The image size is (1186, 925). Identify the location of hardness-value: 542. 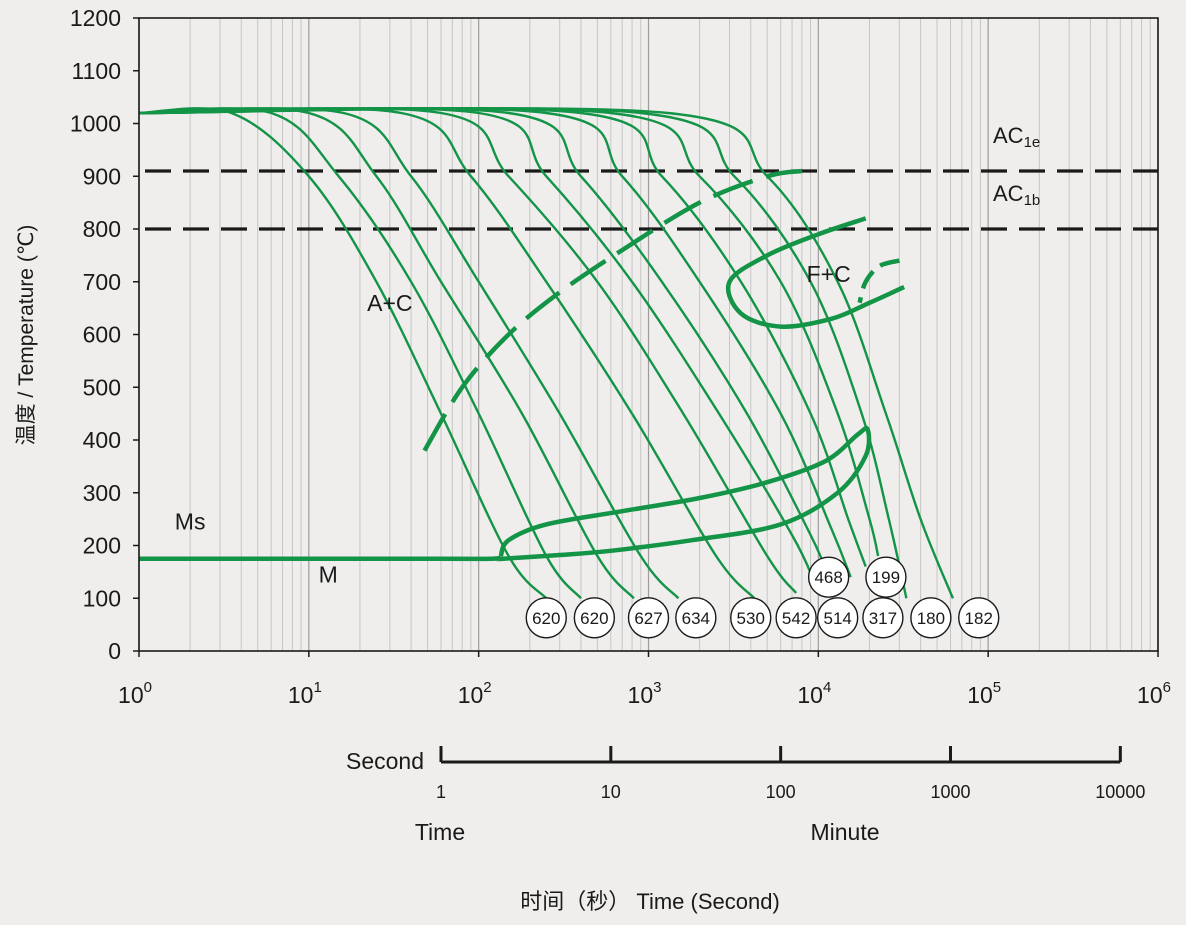
(796, 618).